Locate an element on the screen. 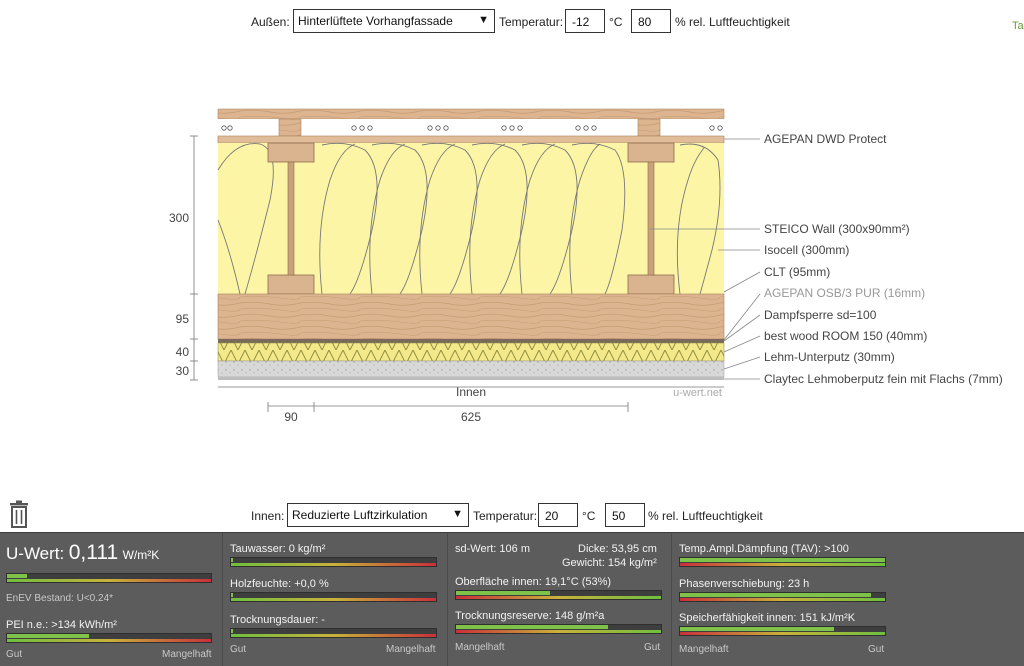  pei-label: PEI n.e.: >134 kWh/m² is located at coordinates (61, 625).